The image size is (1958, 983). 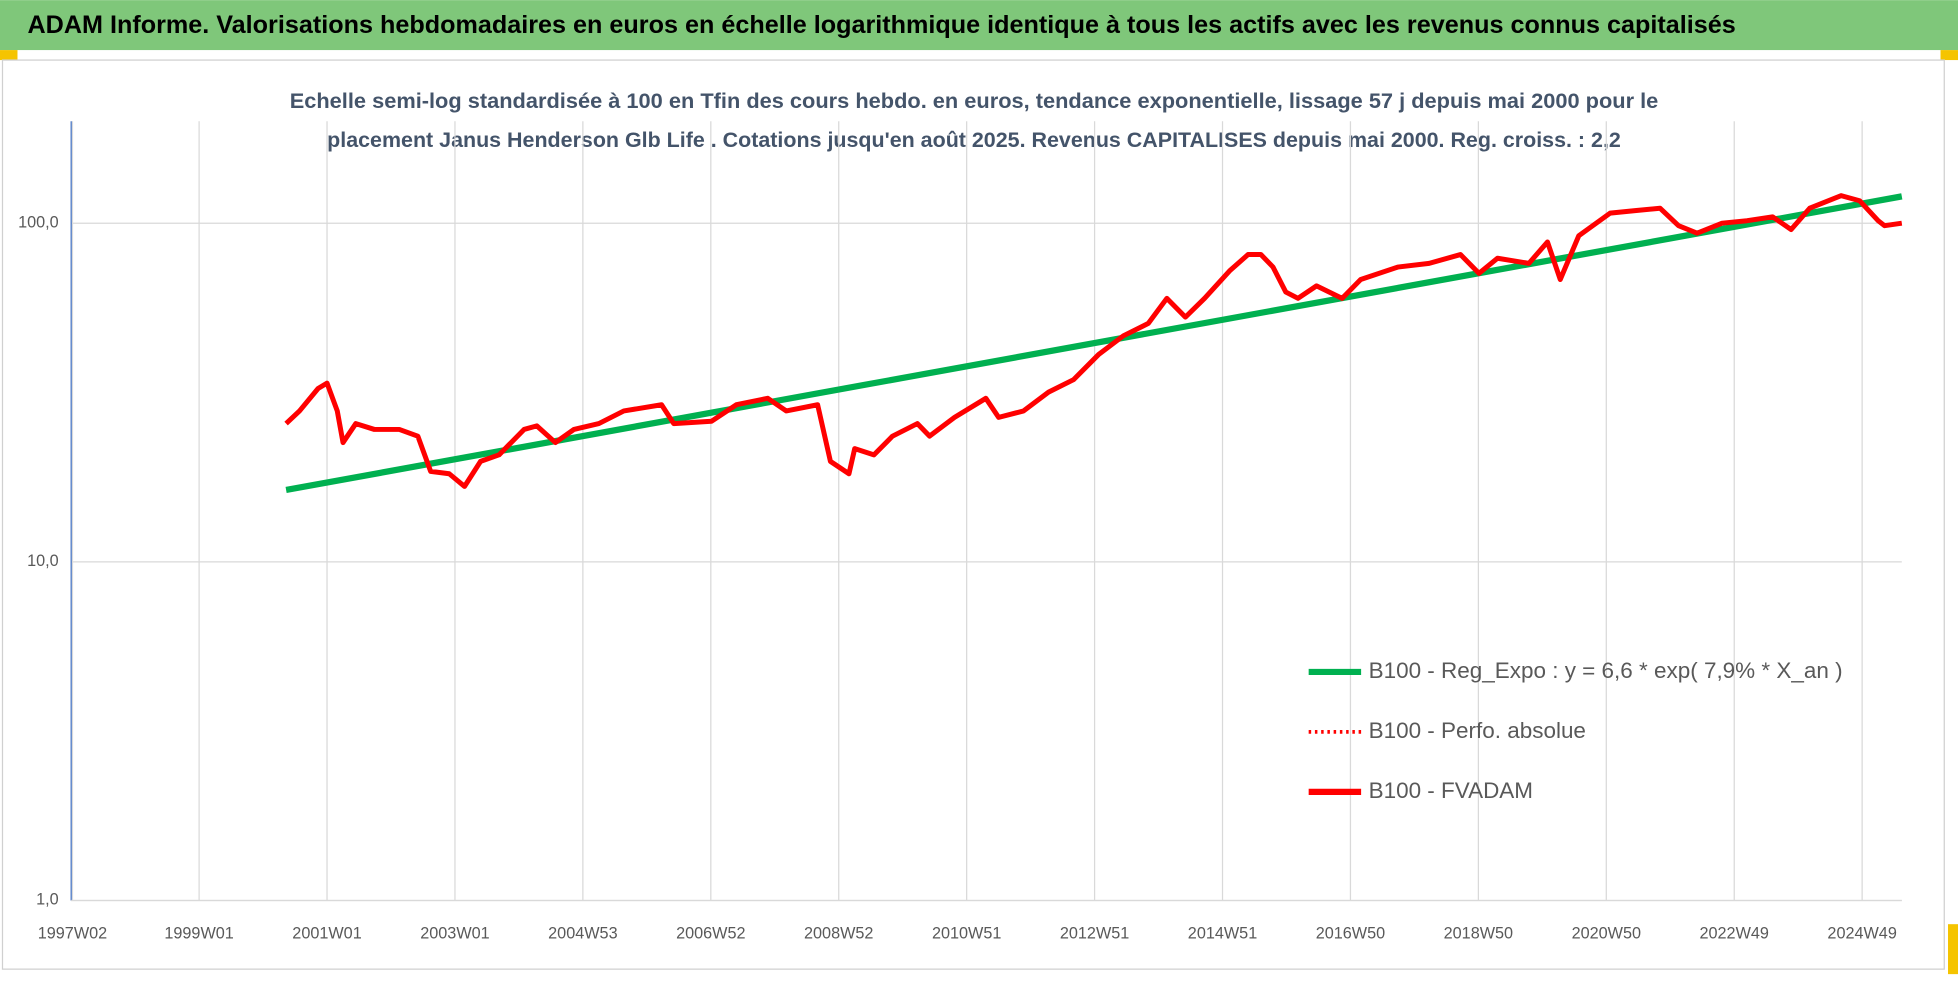 What do you see at coordinates (1350, 933) in the screenshot?
I see `x-tick-label: 2016W50` at bounding box center [1350, 933].